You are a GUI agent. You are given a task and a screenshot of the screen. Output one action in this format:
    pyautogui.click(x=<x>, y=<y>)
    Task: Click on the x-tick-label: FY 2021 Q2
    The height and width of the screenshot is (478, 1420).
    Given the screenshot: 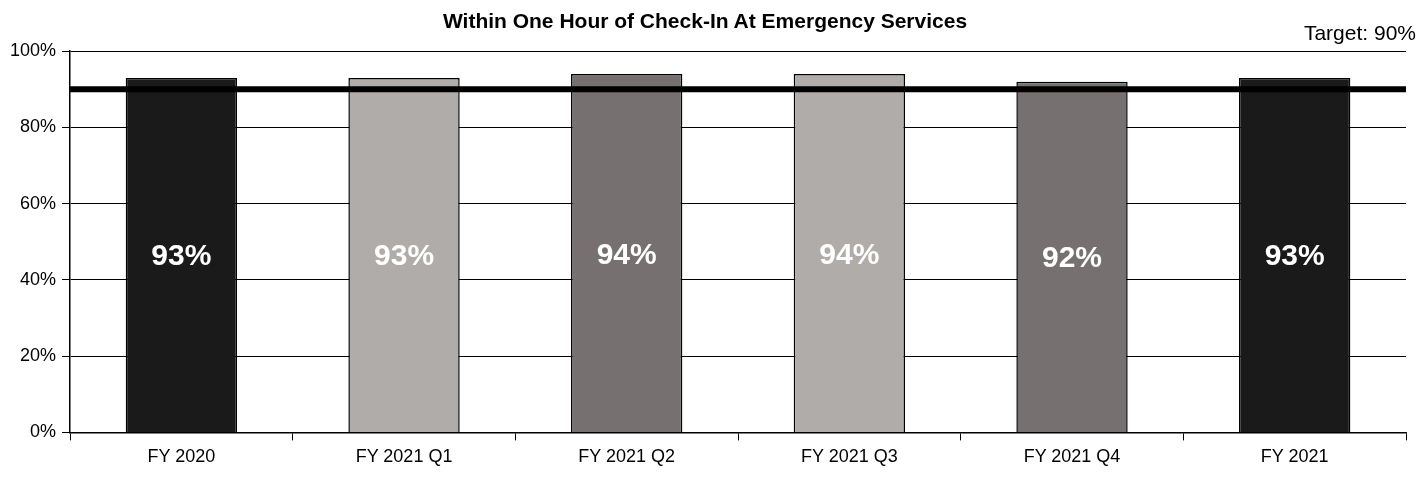 What is the action you would take?
    pyautogui.click(x=627, y=456)
    